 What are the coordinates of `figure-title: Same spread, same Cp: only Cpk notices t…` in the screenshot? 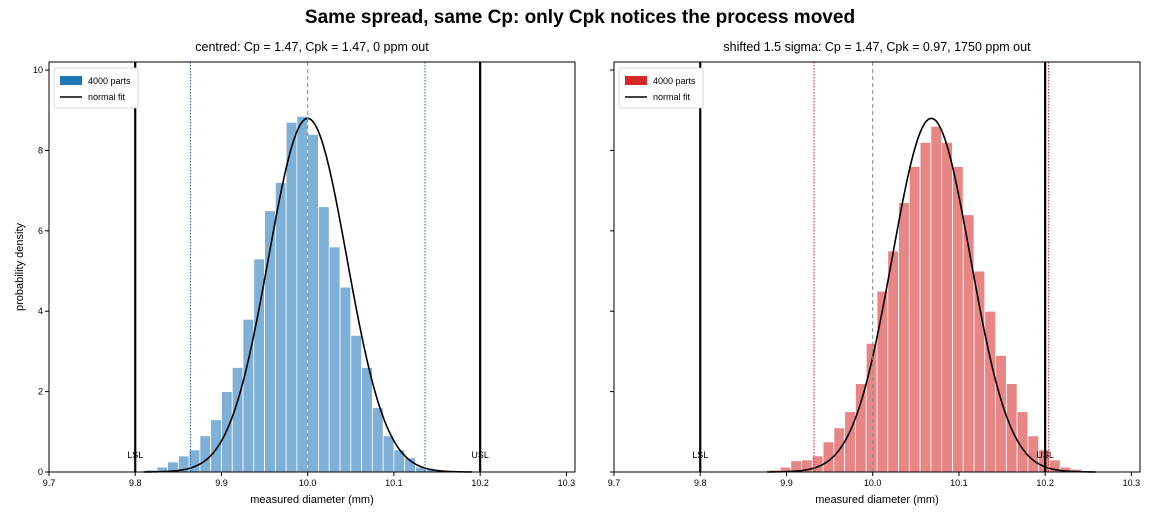 It's located at (580, 17).